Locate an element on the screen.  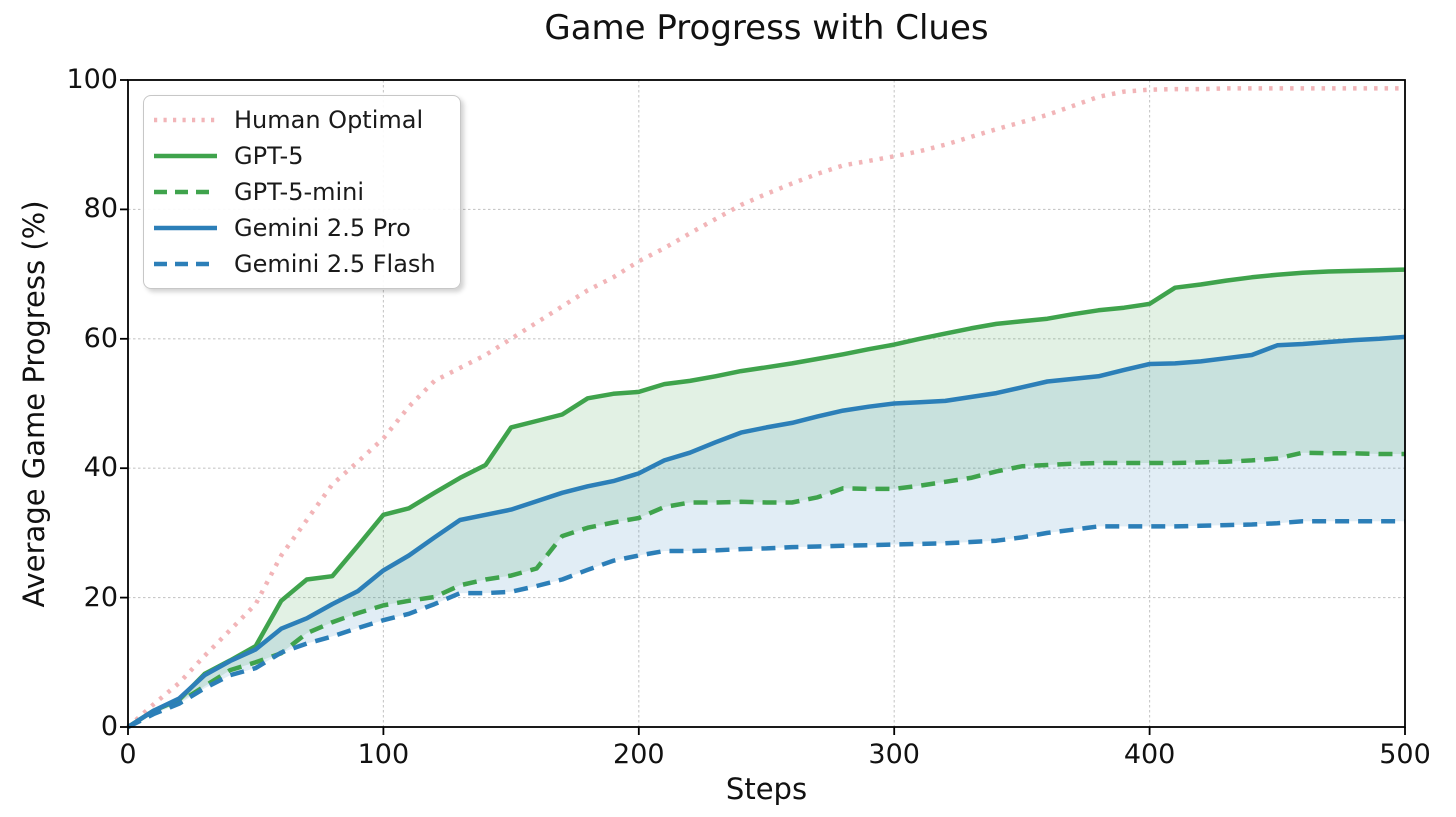
legend-item: GPT-5 is located at coordinates (302, 156).